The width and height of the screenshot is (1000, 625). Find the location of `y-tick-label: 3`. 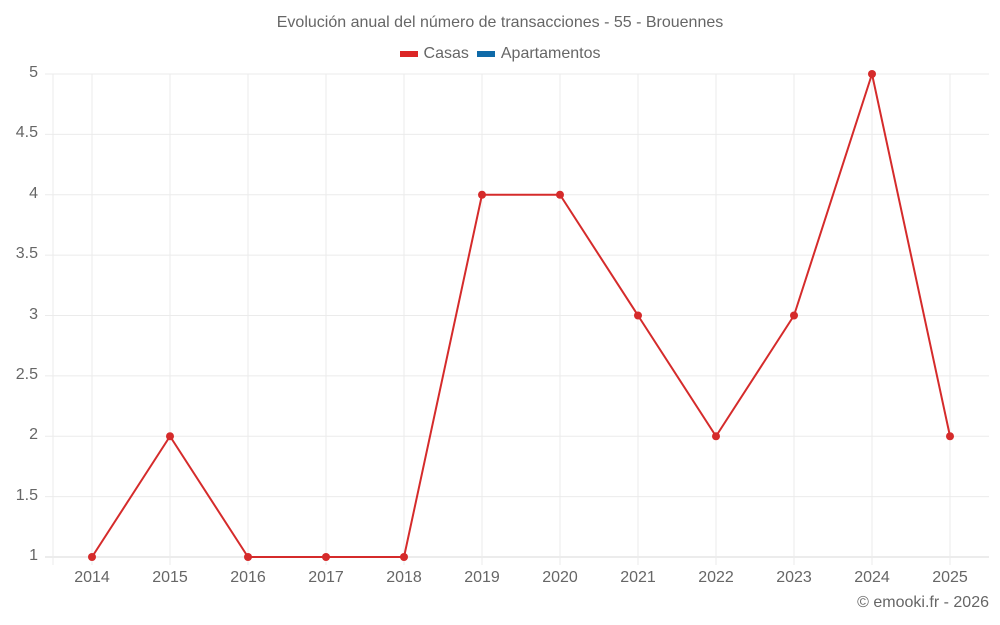

y-tick-label: 3 is located at coordinates (33, 314).